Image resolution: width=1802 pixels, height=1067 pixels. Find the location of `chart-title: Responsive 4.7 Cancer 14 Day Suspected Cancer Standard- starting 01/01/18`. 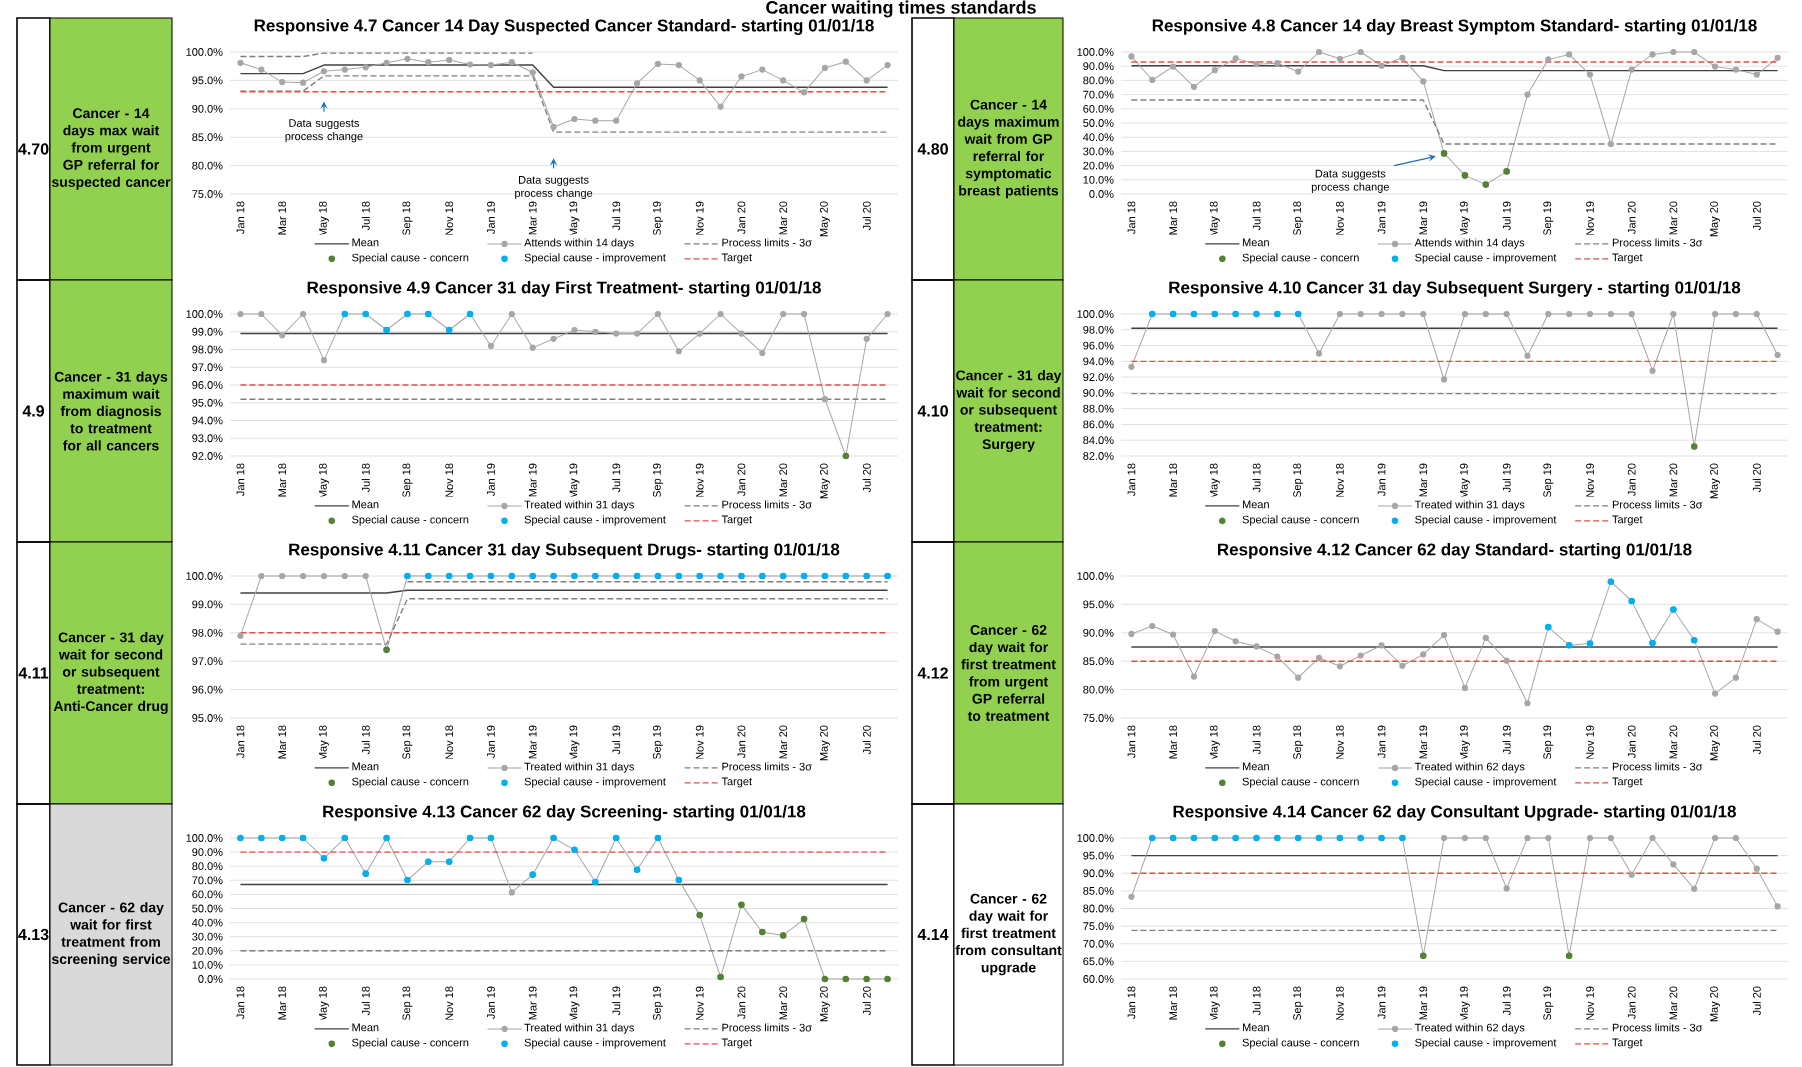

chart-title: Responsive 4.7 Cancer 14 Day Suspected Cancer Standard- starting 01/01/18 is located at coordinates (564, 27).